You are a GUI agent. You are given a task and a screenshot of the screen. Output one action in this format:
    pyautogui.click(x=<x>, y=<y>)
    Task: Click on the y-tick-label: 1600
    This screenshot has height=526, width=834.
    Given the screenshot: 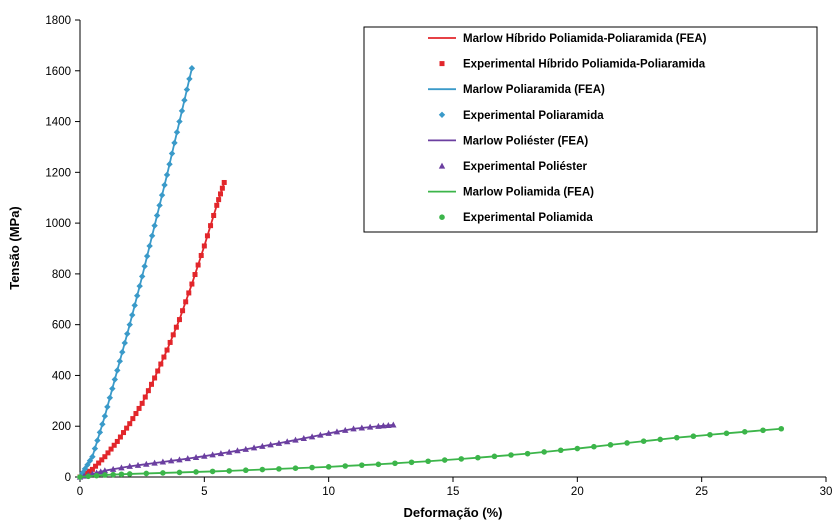 What is the action you would take?
    pyautogui.click(x=58, y=72)
    